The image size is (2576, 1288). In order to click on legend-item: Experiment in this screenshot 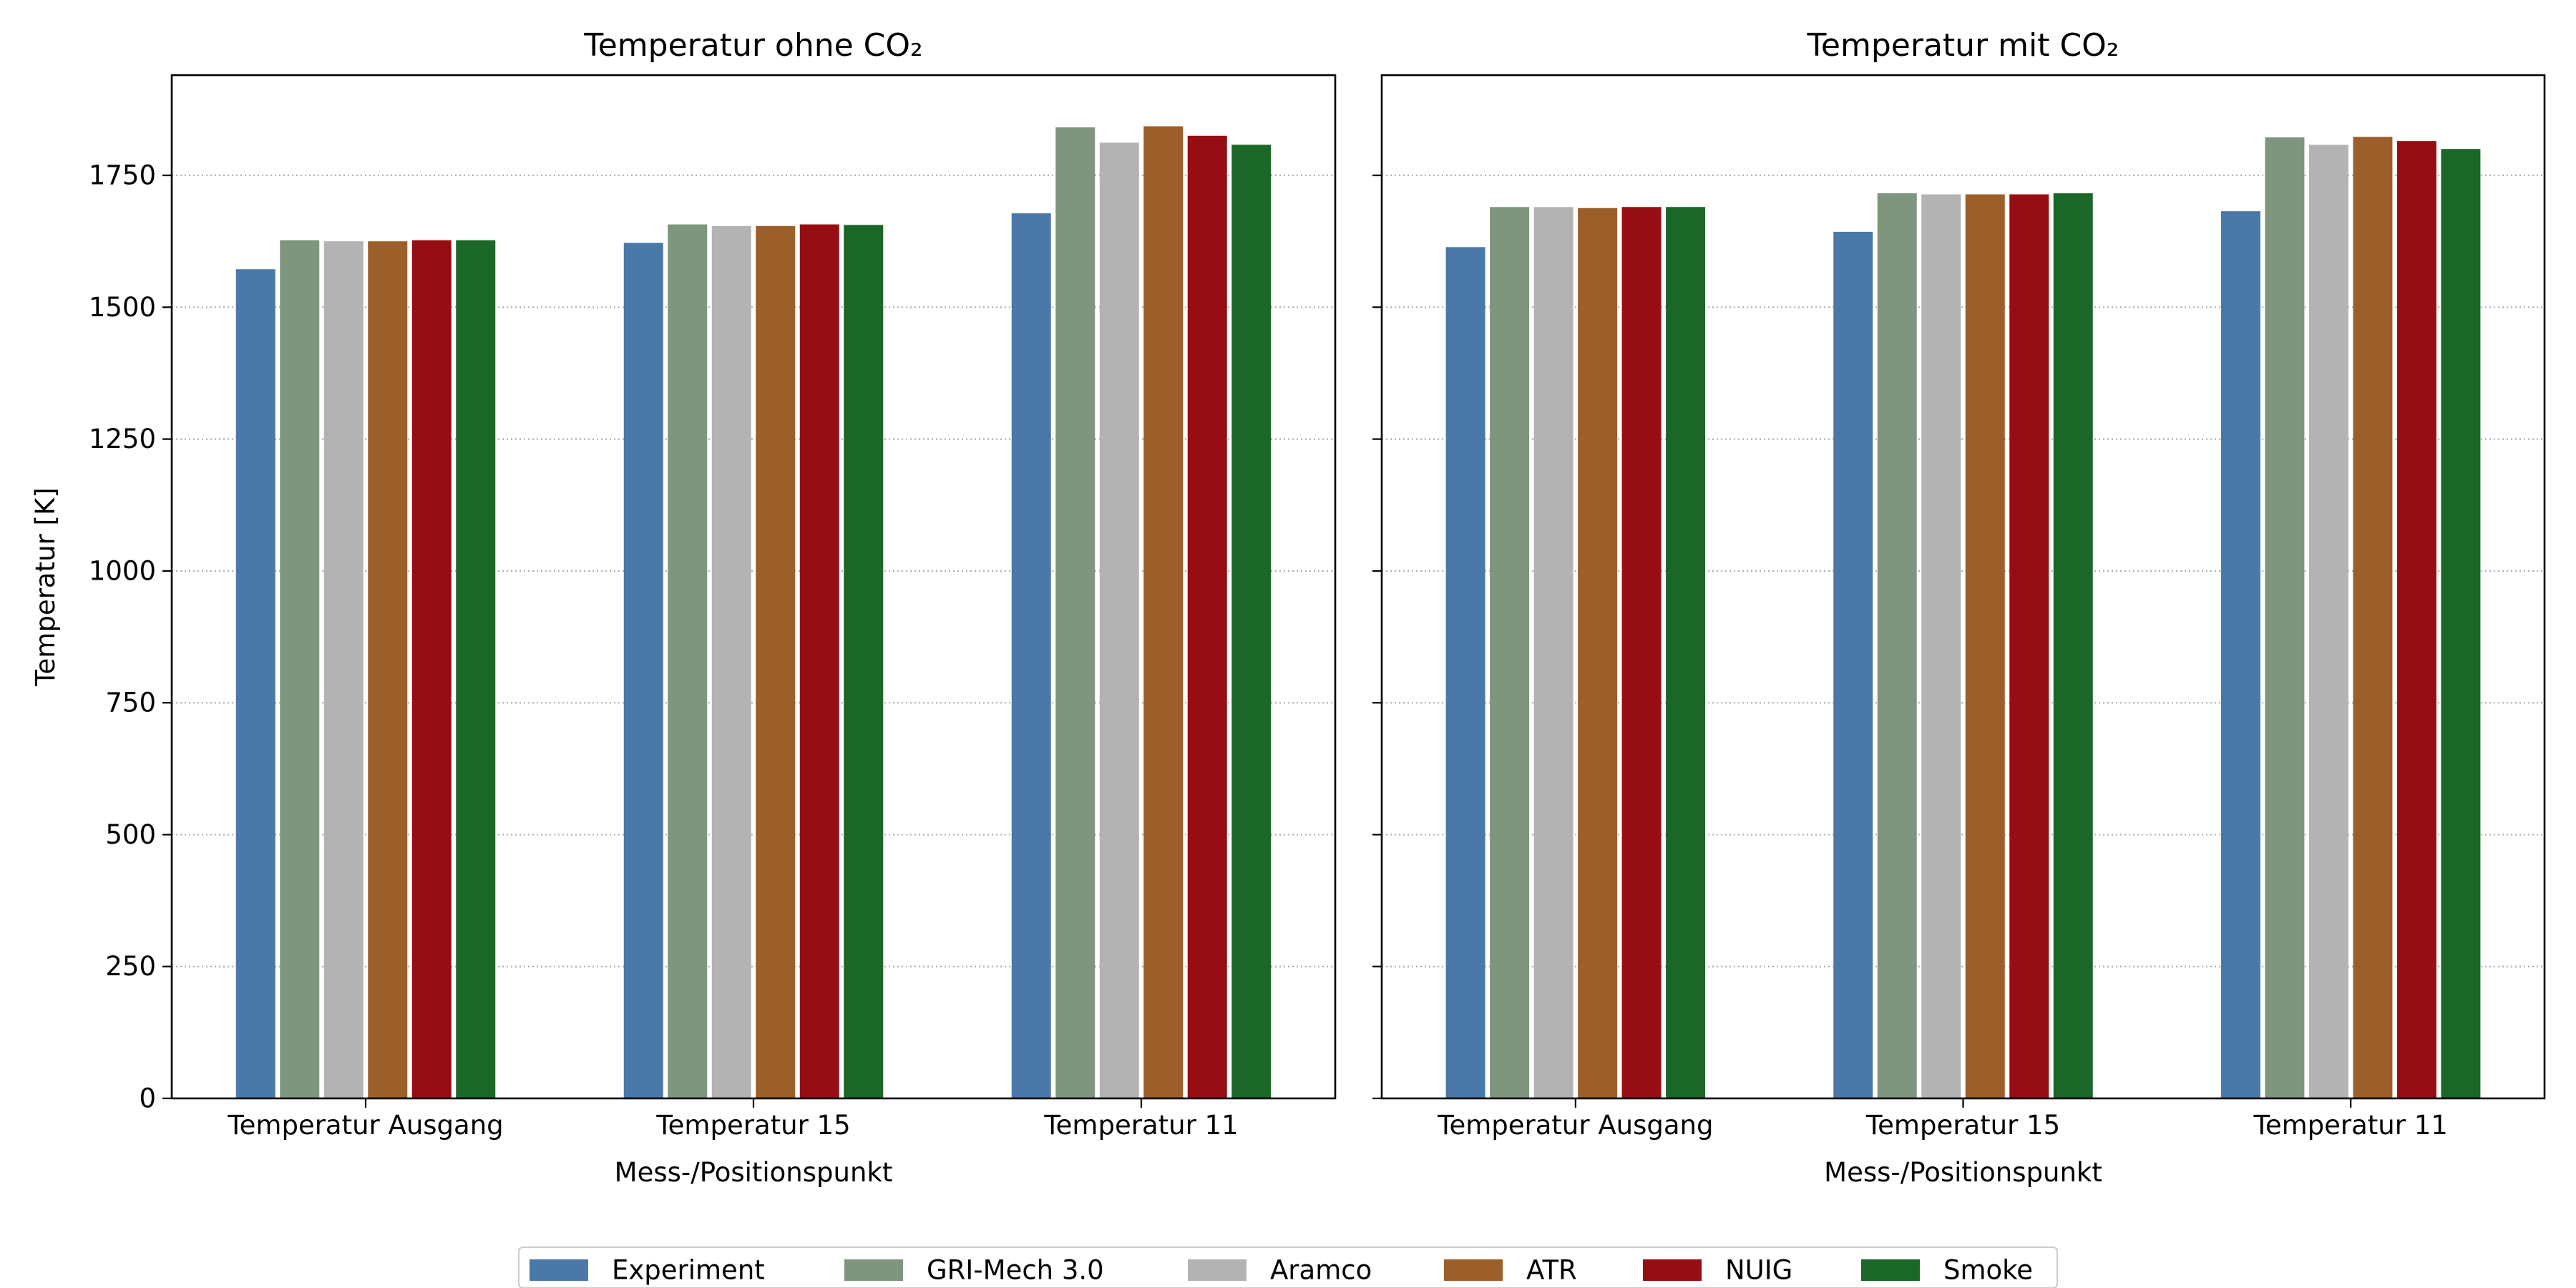, I will do `click(647, 1270)`.